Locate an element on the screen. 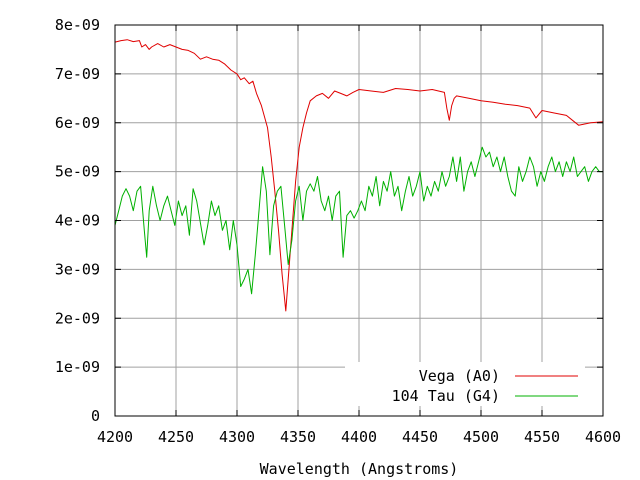  x-tick-label: 4250 is located at coordinates (176, 437).